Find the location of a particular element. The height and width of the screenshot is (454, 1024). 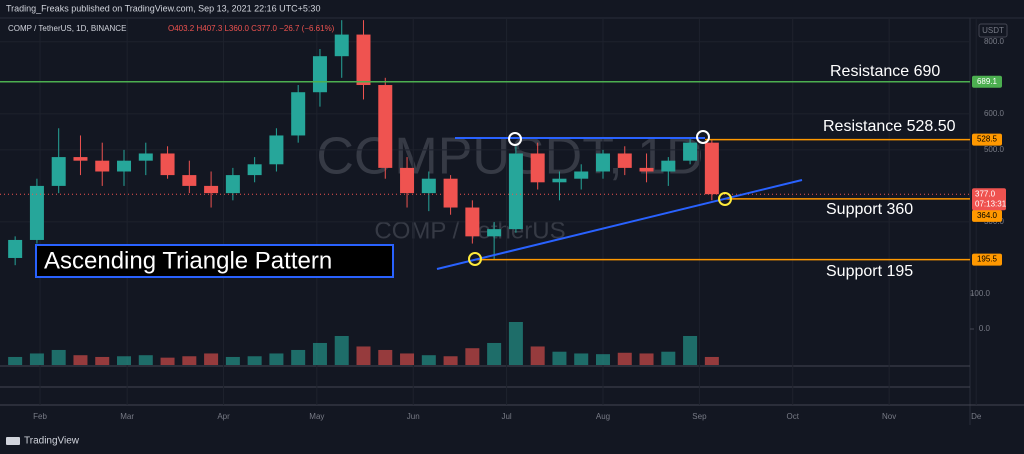

price-label: 364.0 is located at coordinates (987, 215).